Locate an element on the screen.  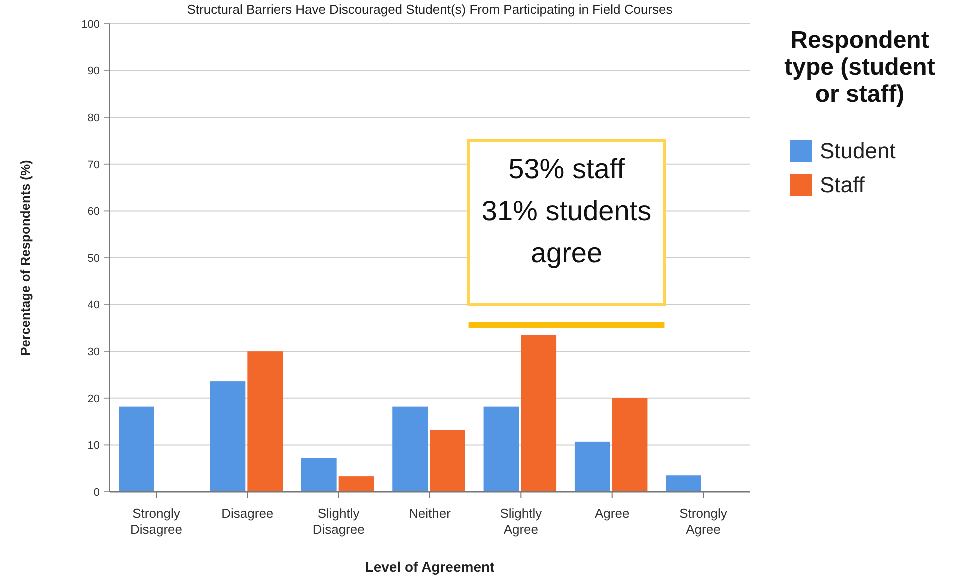
y-axis-title: Percentage of Respondents (%) is located at coordinates (25, 258).